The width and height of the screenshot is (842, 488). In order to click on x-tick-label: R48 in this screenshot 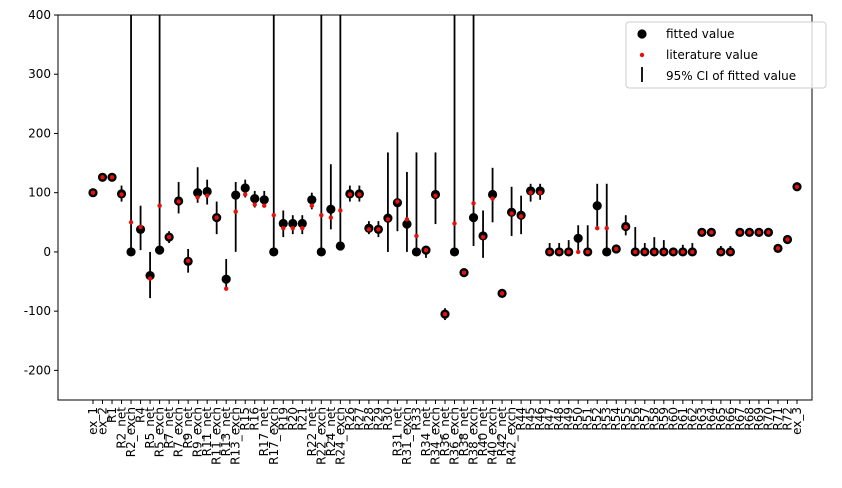, I will do `click(559, 419)`.